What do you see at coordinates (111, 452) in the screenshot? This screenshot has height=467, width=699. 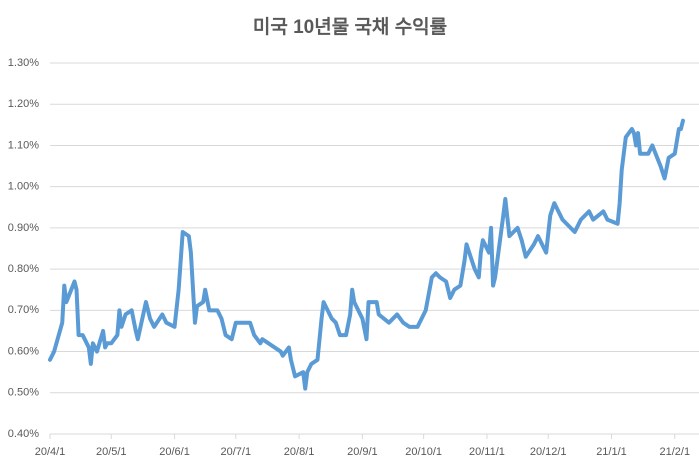 I see `x-tick-label: 20/5/1` at bounding box center [111, 452].